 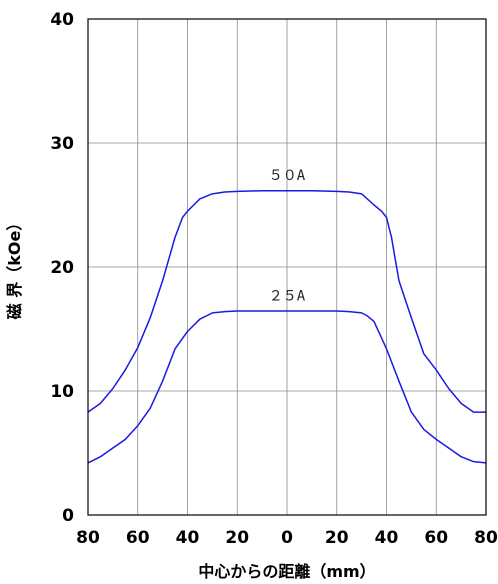 I want to click on series-label: ５０A, so click(x=287, y=176).